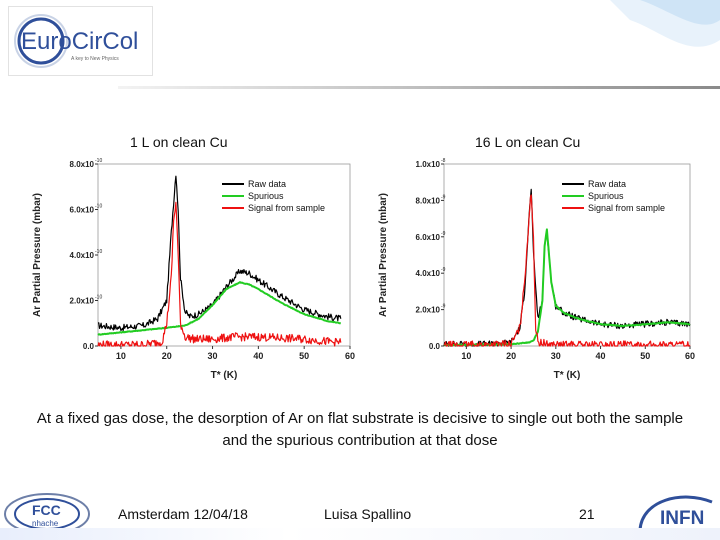  Describe the element at coordinates (419, 87) in the screenshot. I see `header-divider` at that location.